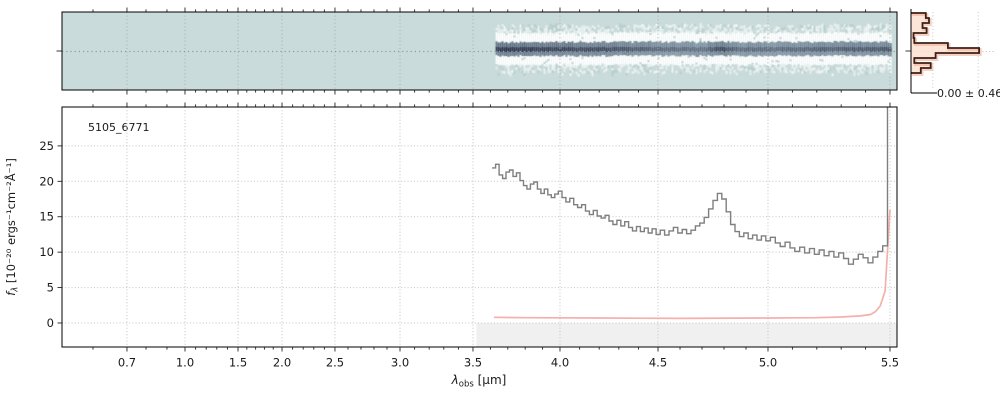 This screenshot has width=1000, height=400. What do you see at coordinates (560, 363) in the screenshot?
I see `x-tick-label: 4.0` at bounding box center [560, 363].